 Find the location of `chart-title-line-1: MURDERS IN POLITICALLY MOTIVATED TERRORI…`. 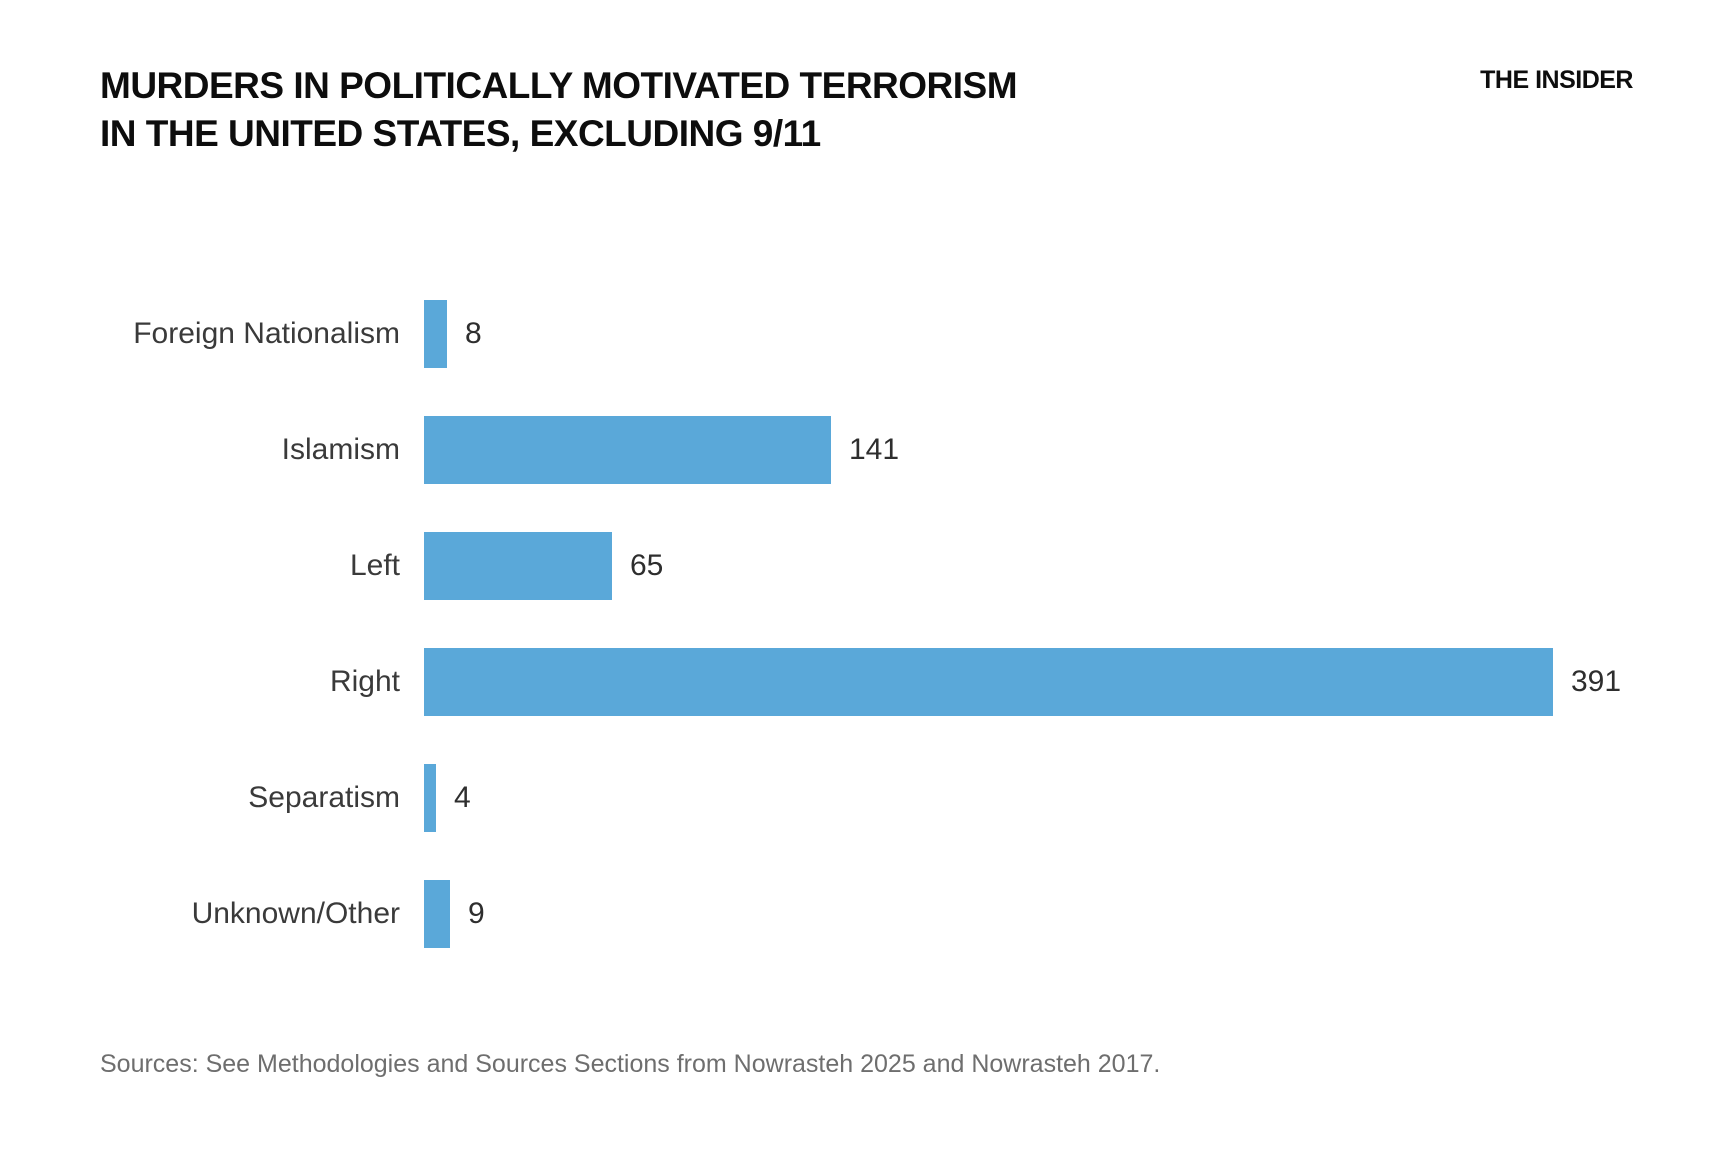

chart-title-line-1: MURDERS IN POLITICALLY MOTIVATED TERRORI… is located at coordinates (559, 85).